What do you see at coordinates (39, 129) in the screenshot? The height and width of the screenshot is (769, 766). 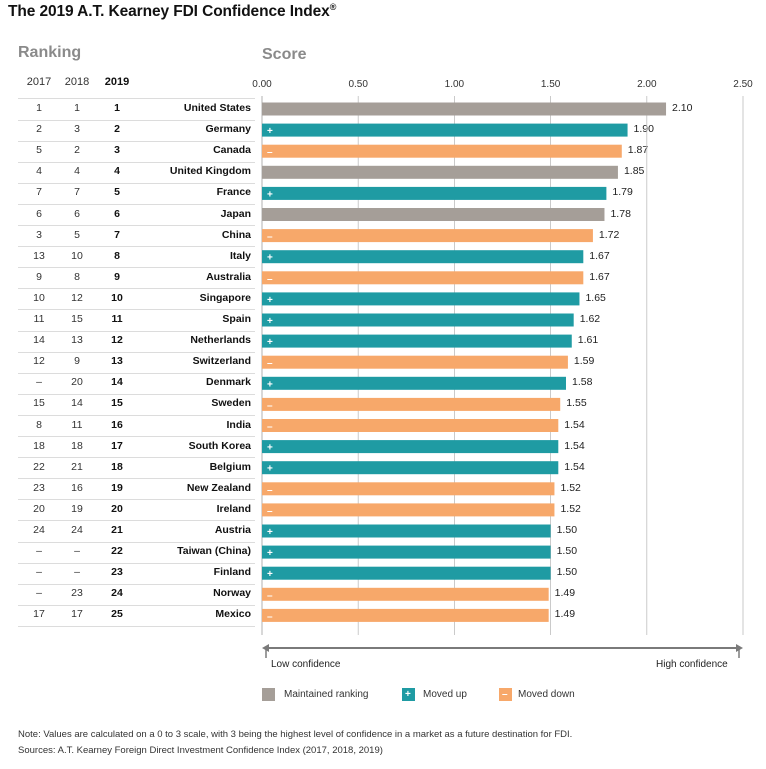 I see `rank-2017: 2` at bounding box center [39, 129].